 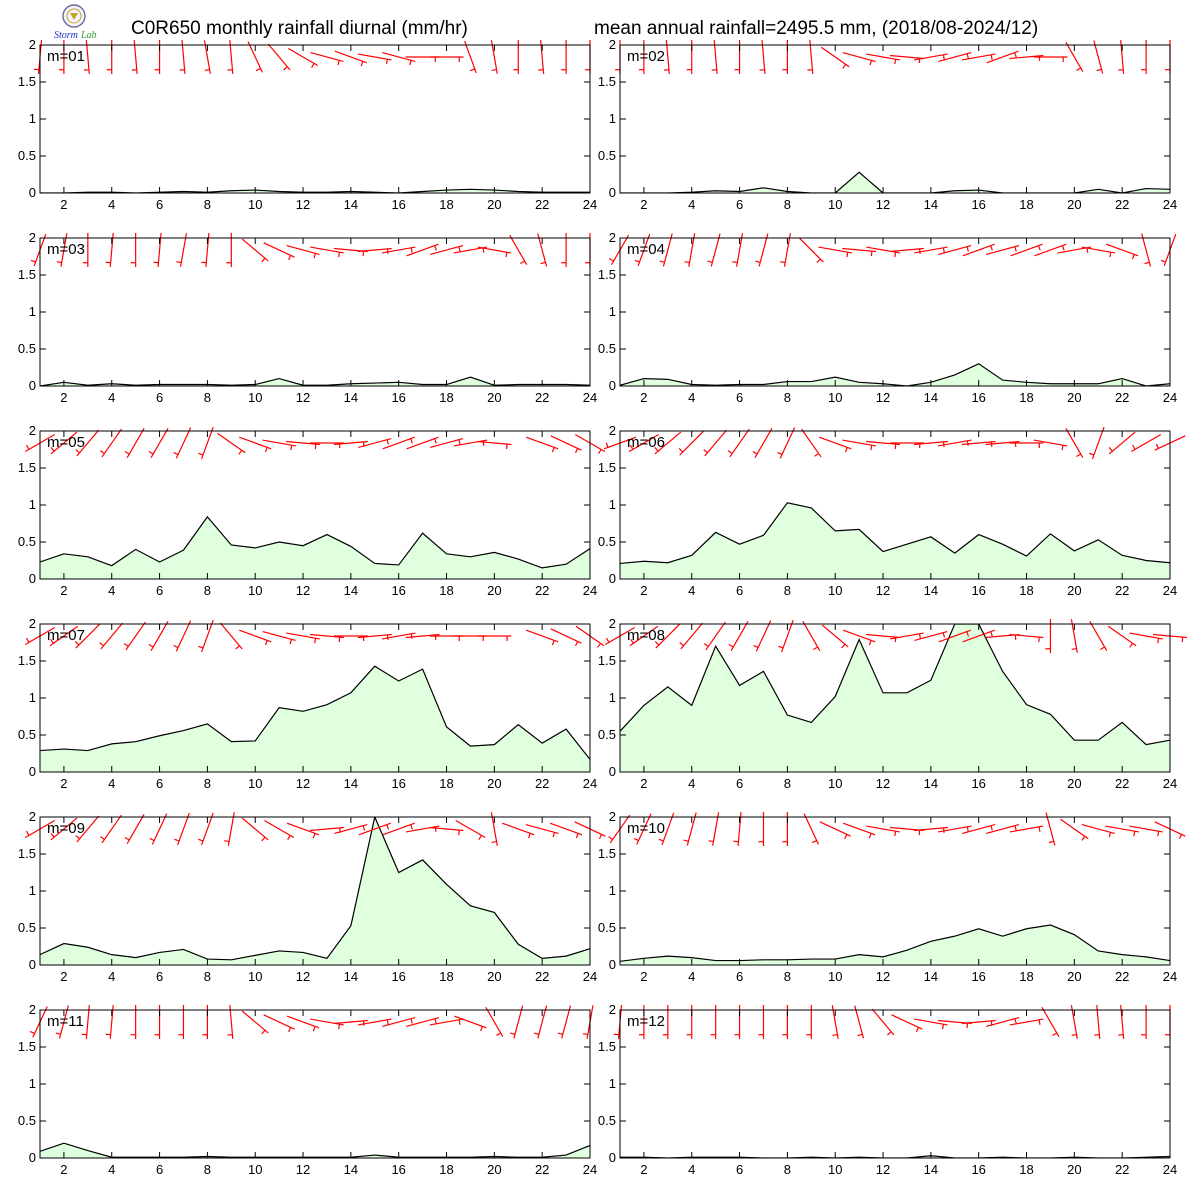 What do you see at coordinates (315, 1084) in the screenshot?
I see `panel-frame` at bounding box center [315, 1084].